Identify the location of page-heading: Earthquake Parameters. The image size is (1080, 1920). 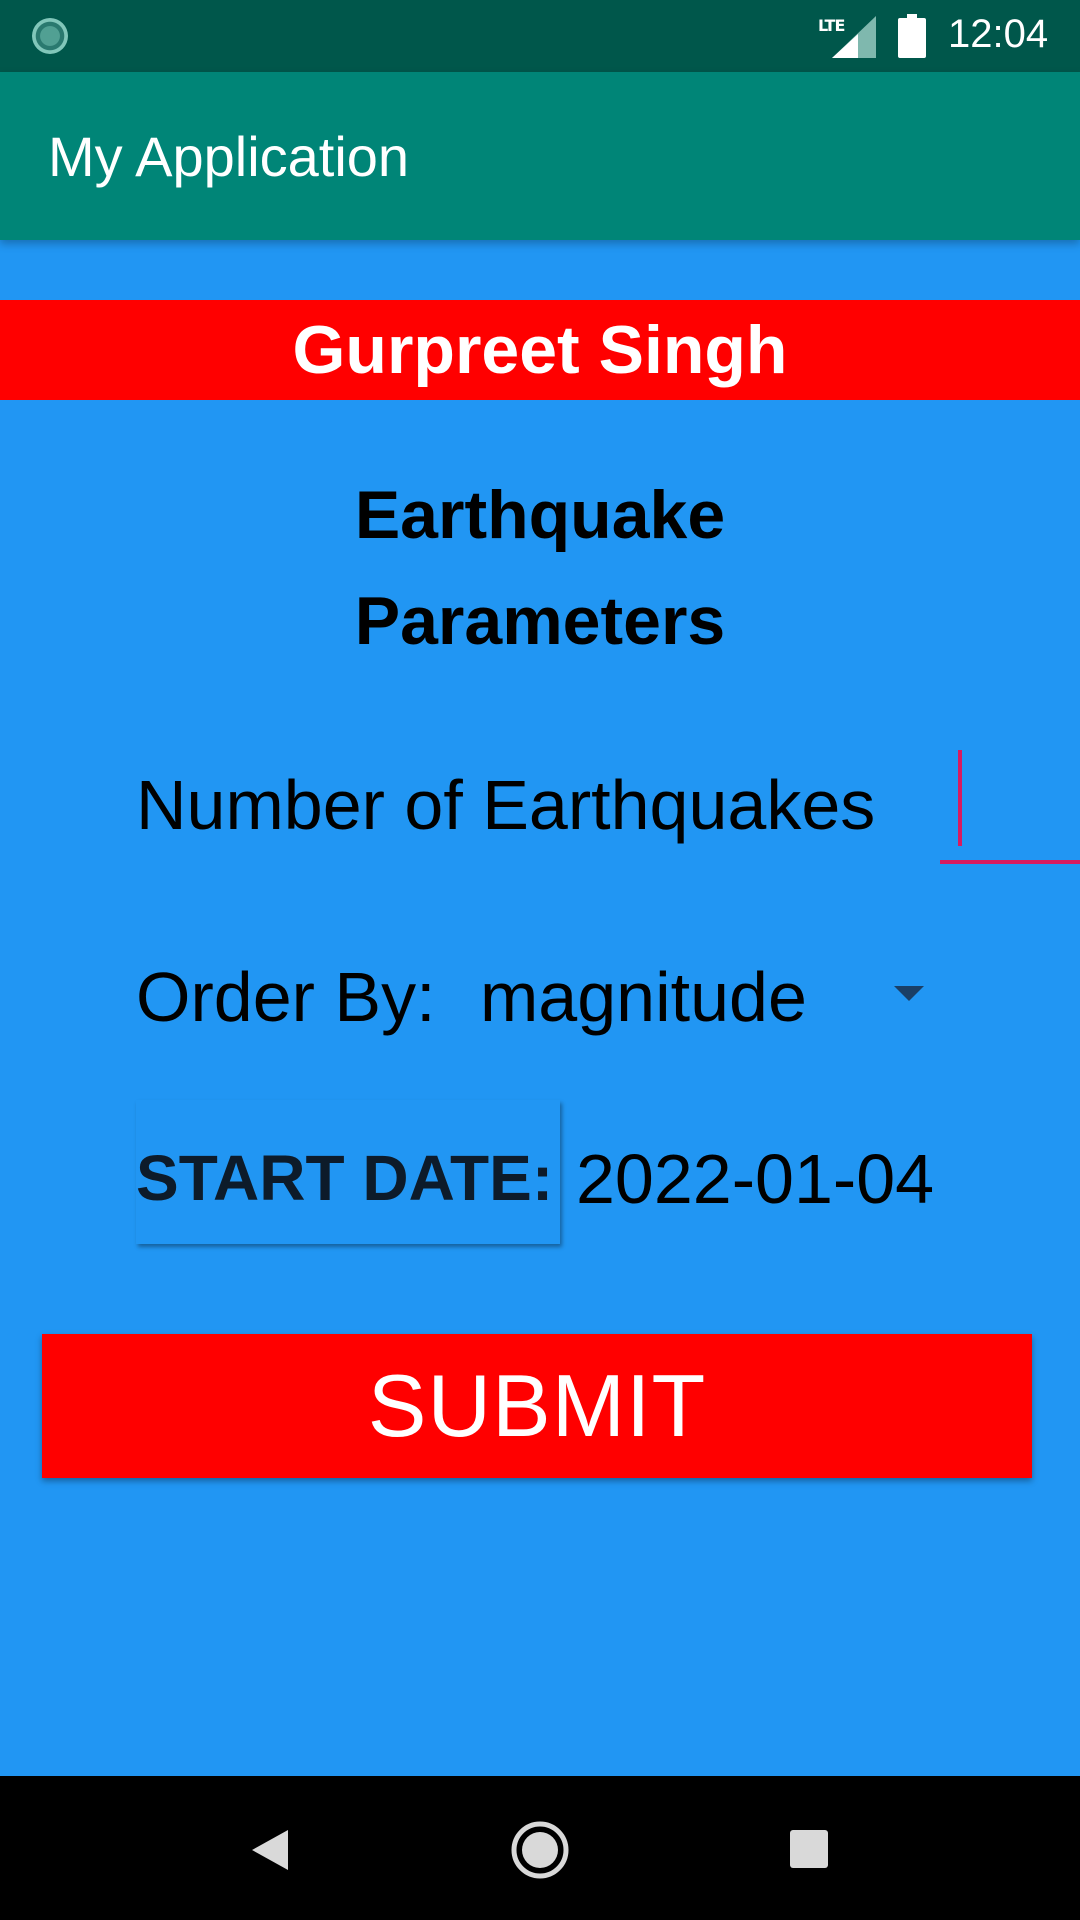
(540, 568).